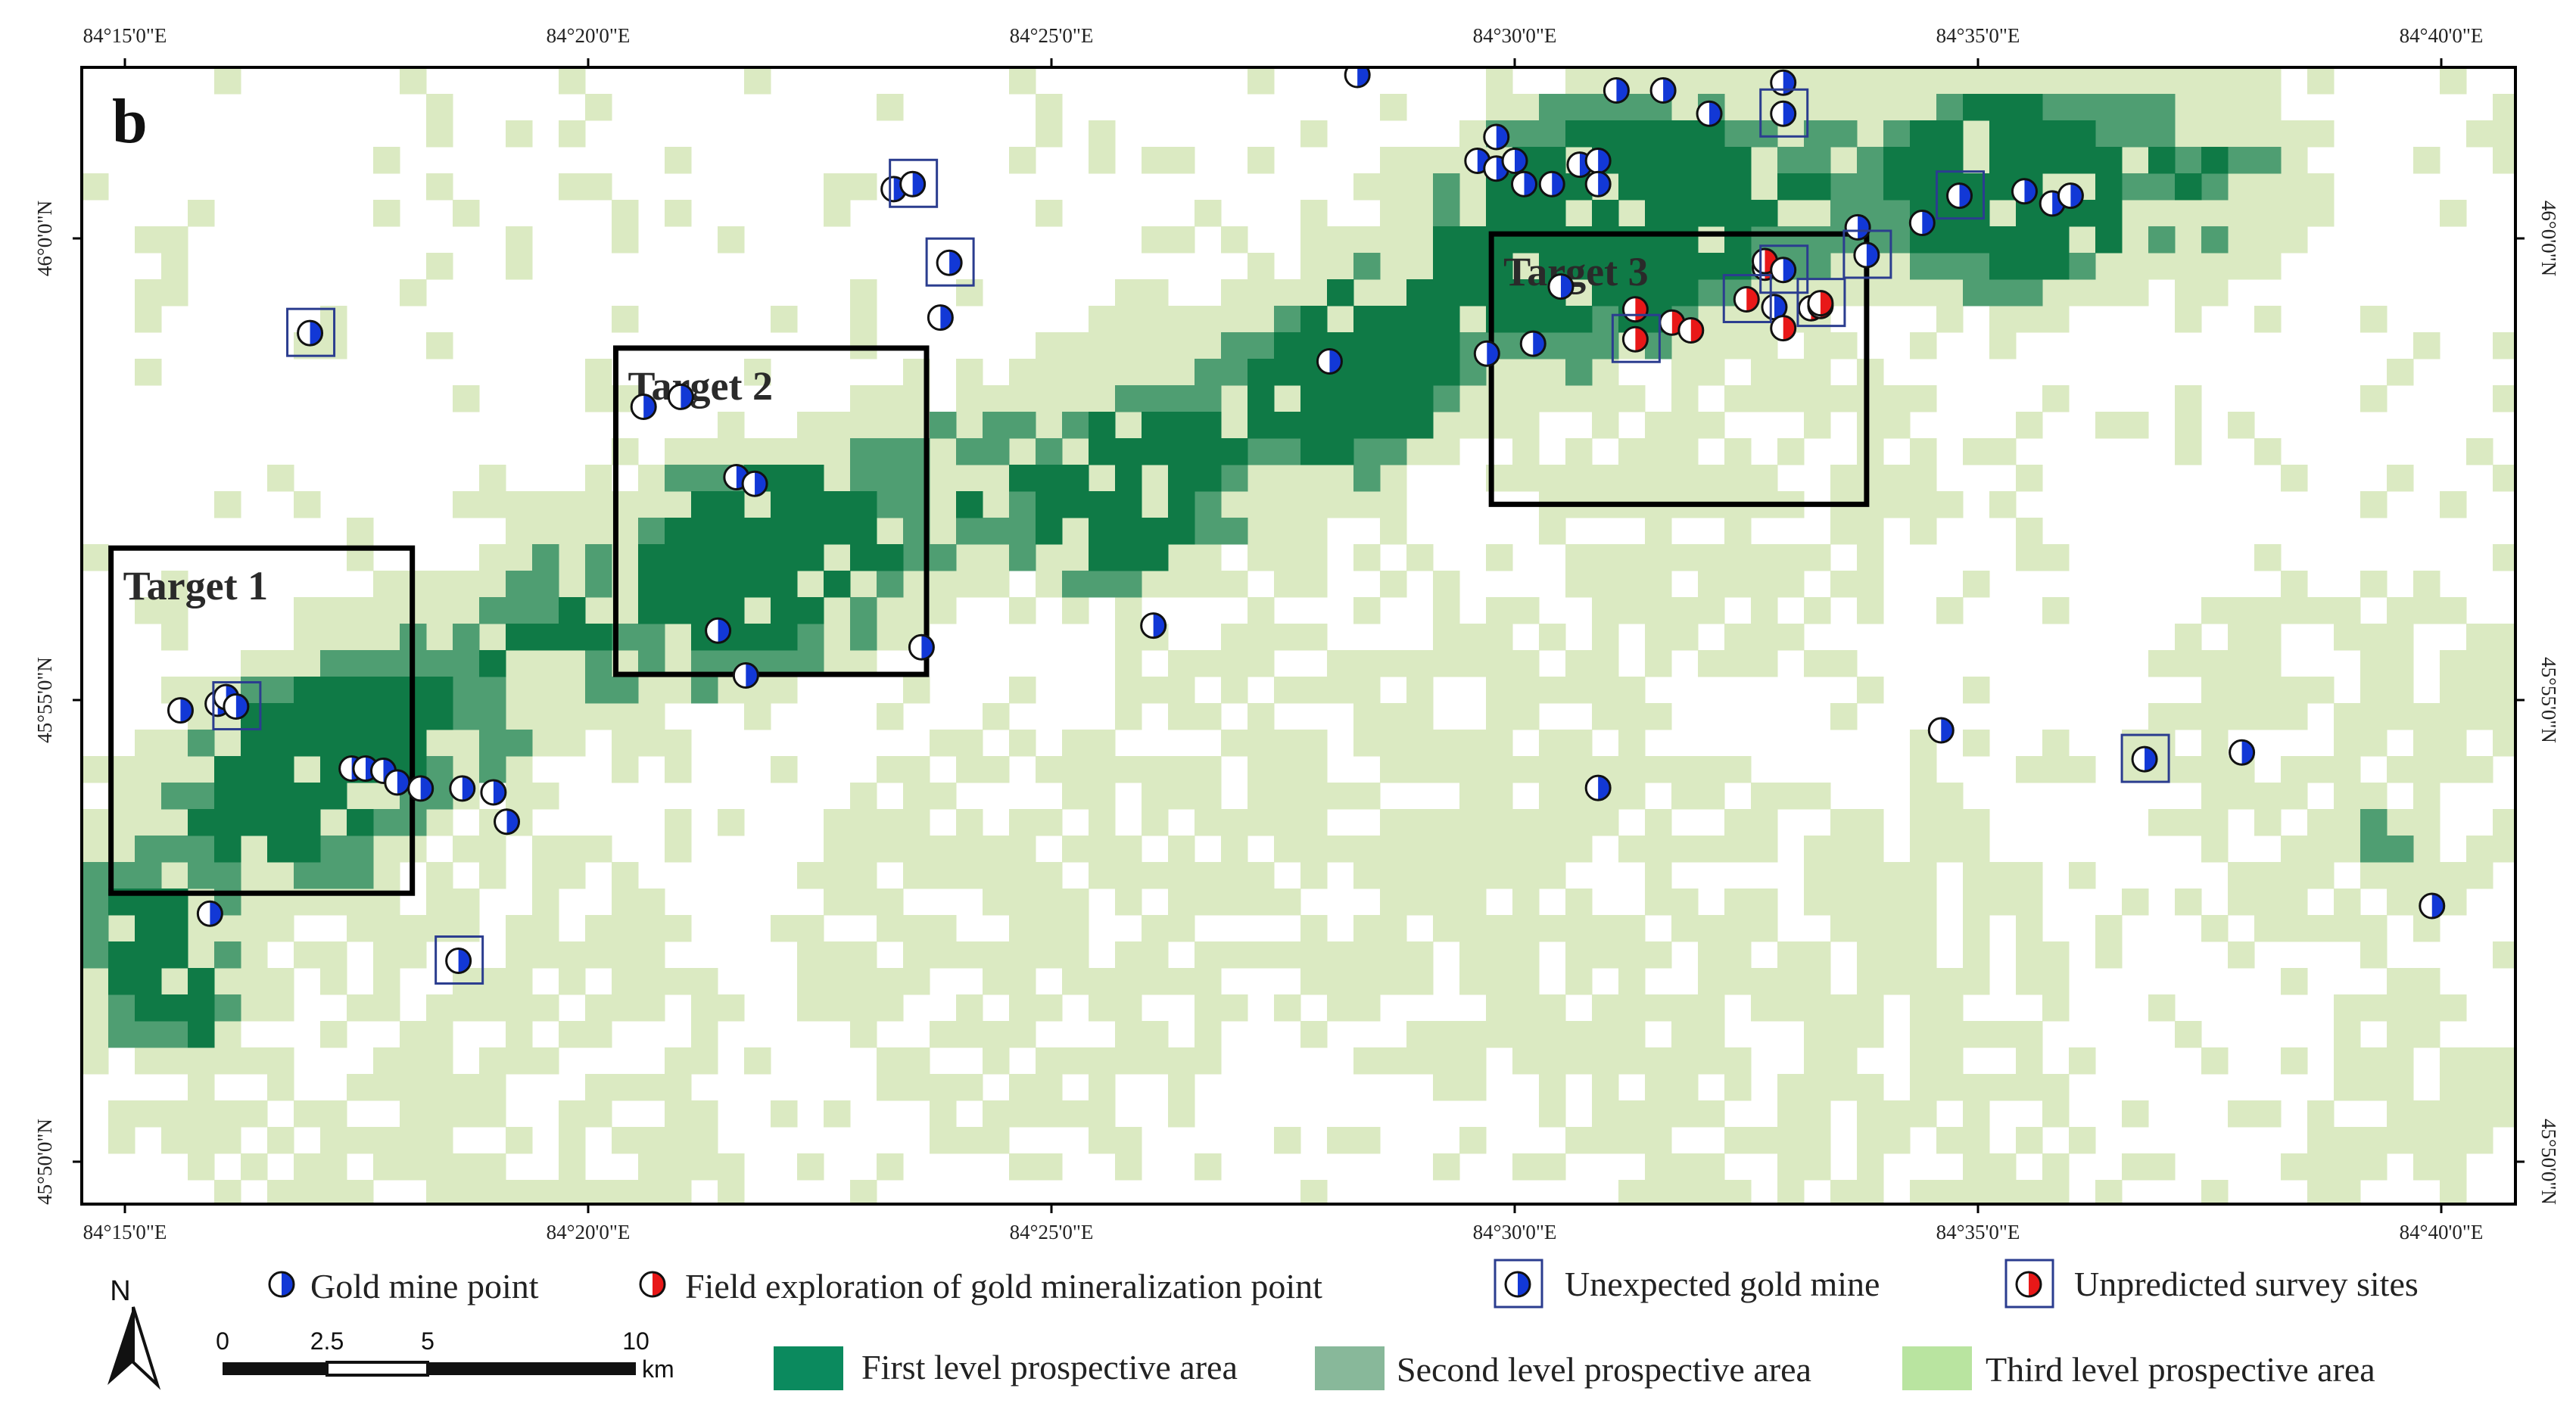 The width and height of the screenshot is (2576, 1416). I want to click on legend-unpredicted-survey-marker-marker, so click(2028, 1285).